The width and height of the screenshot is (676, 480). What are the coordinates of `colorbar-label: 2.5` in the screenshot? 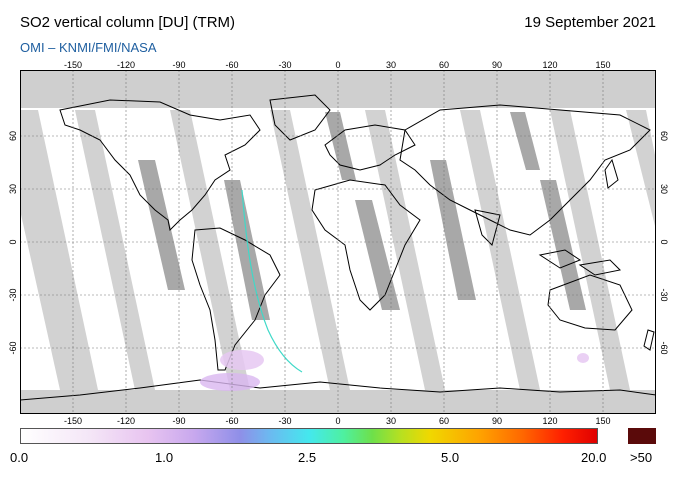 It's located at (307, 457).